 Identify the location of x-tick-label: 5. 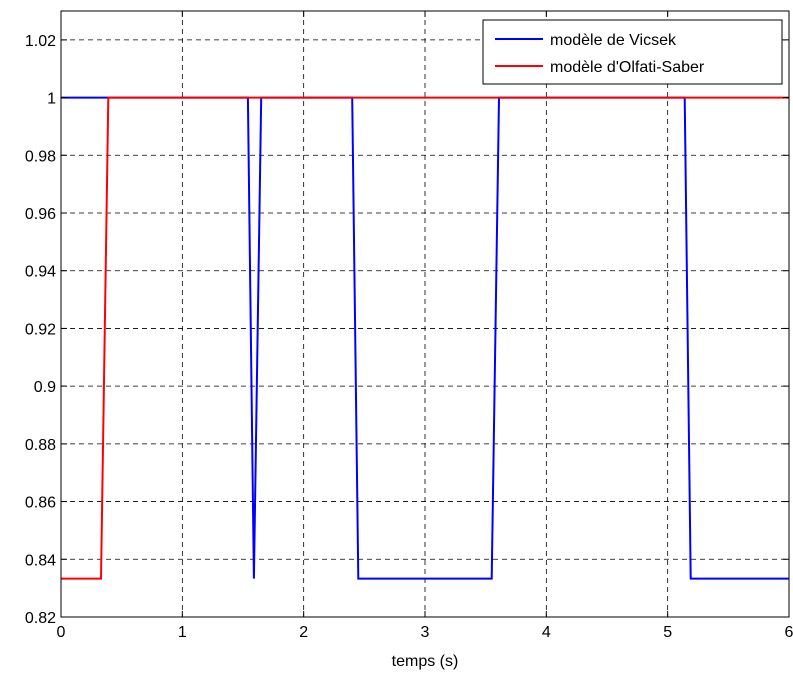
(667, 632).